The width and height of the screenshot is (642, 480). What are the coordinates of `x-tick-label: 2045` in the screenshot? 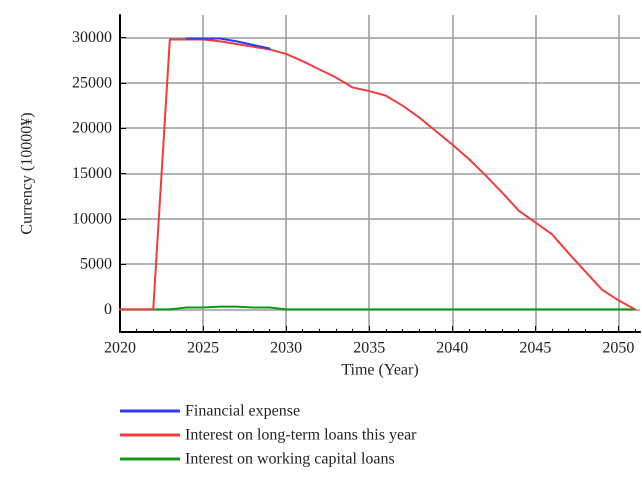 It's located at (535, 348).